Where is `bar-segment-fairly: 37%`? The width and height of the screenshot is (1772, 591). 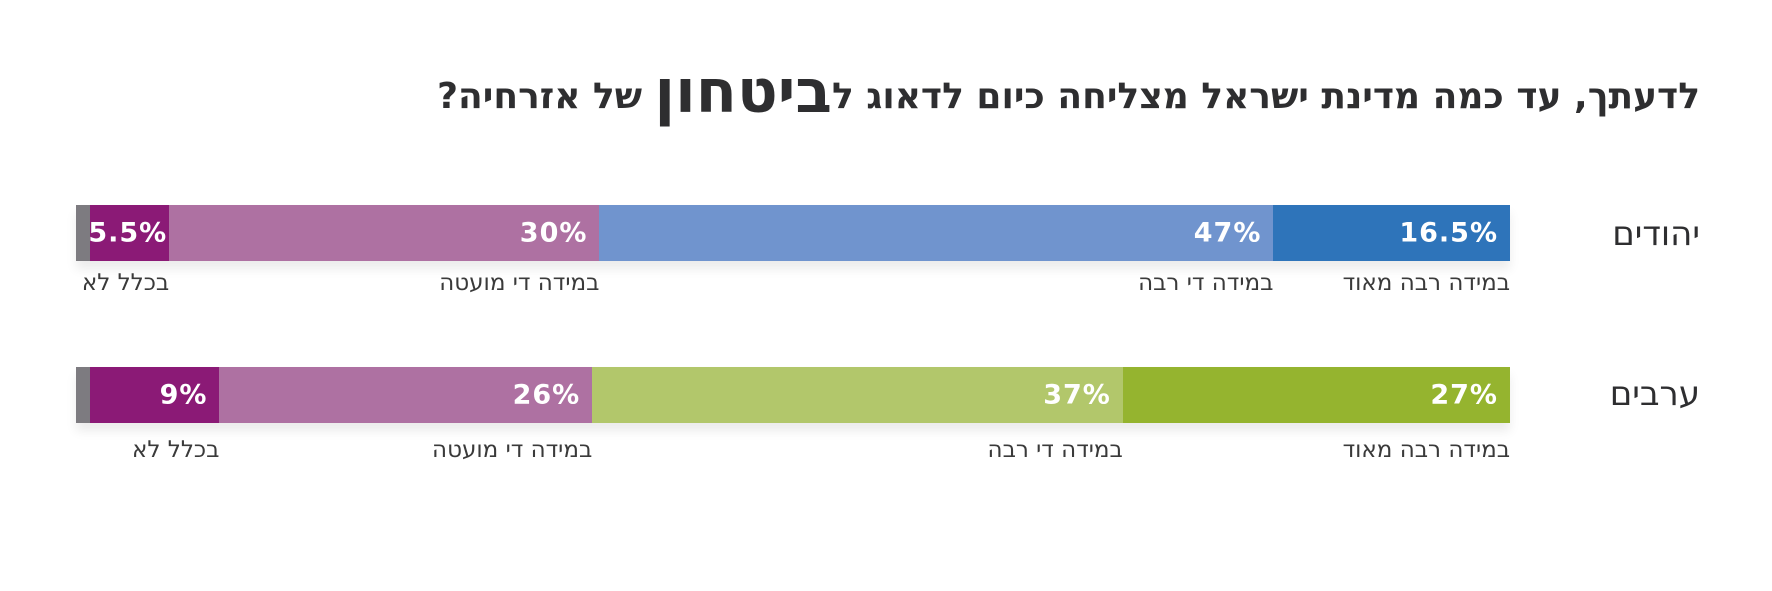
bar-segment-fairly: 37% is located at coordinates (857, 395).